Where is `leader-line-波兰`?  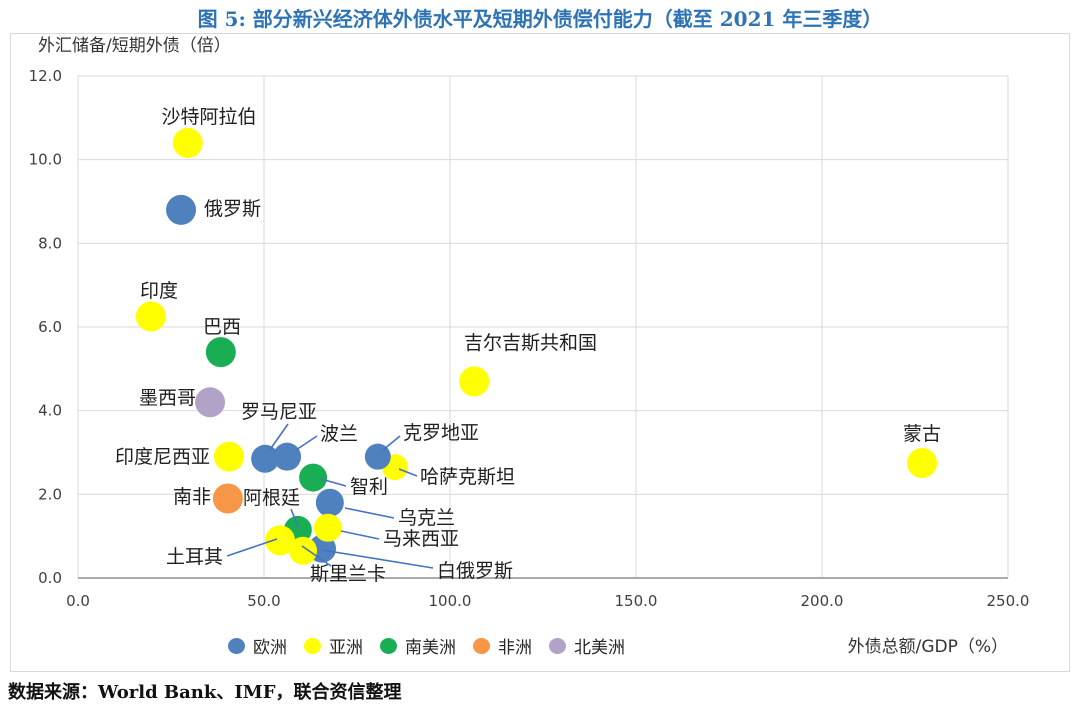 leader-line-波兰 is located at coordinates (306, 443).